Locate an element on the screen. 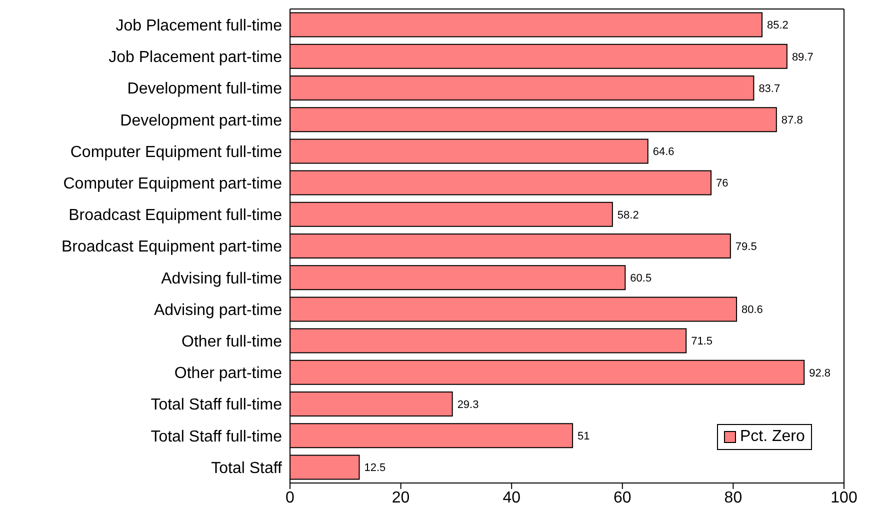  data-label: 76 is located at coordinates (722, 184).